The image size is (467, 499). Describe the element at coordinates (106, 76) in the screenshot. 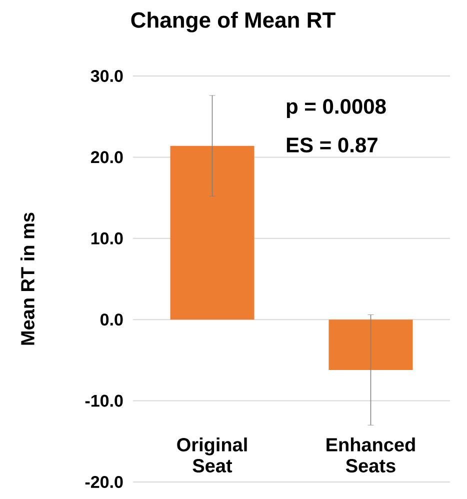

I see `y-tick-label: 30.0` at that location.